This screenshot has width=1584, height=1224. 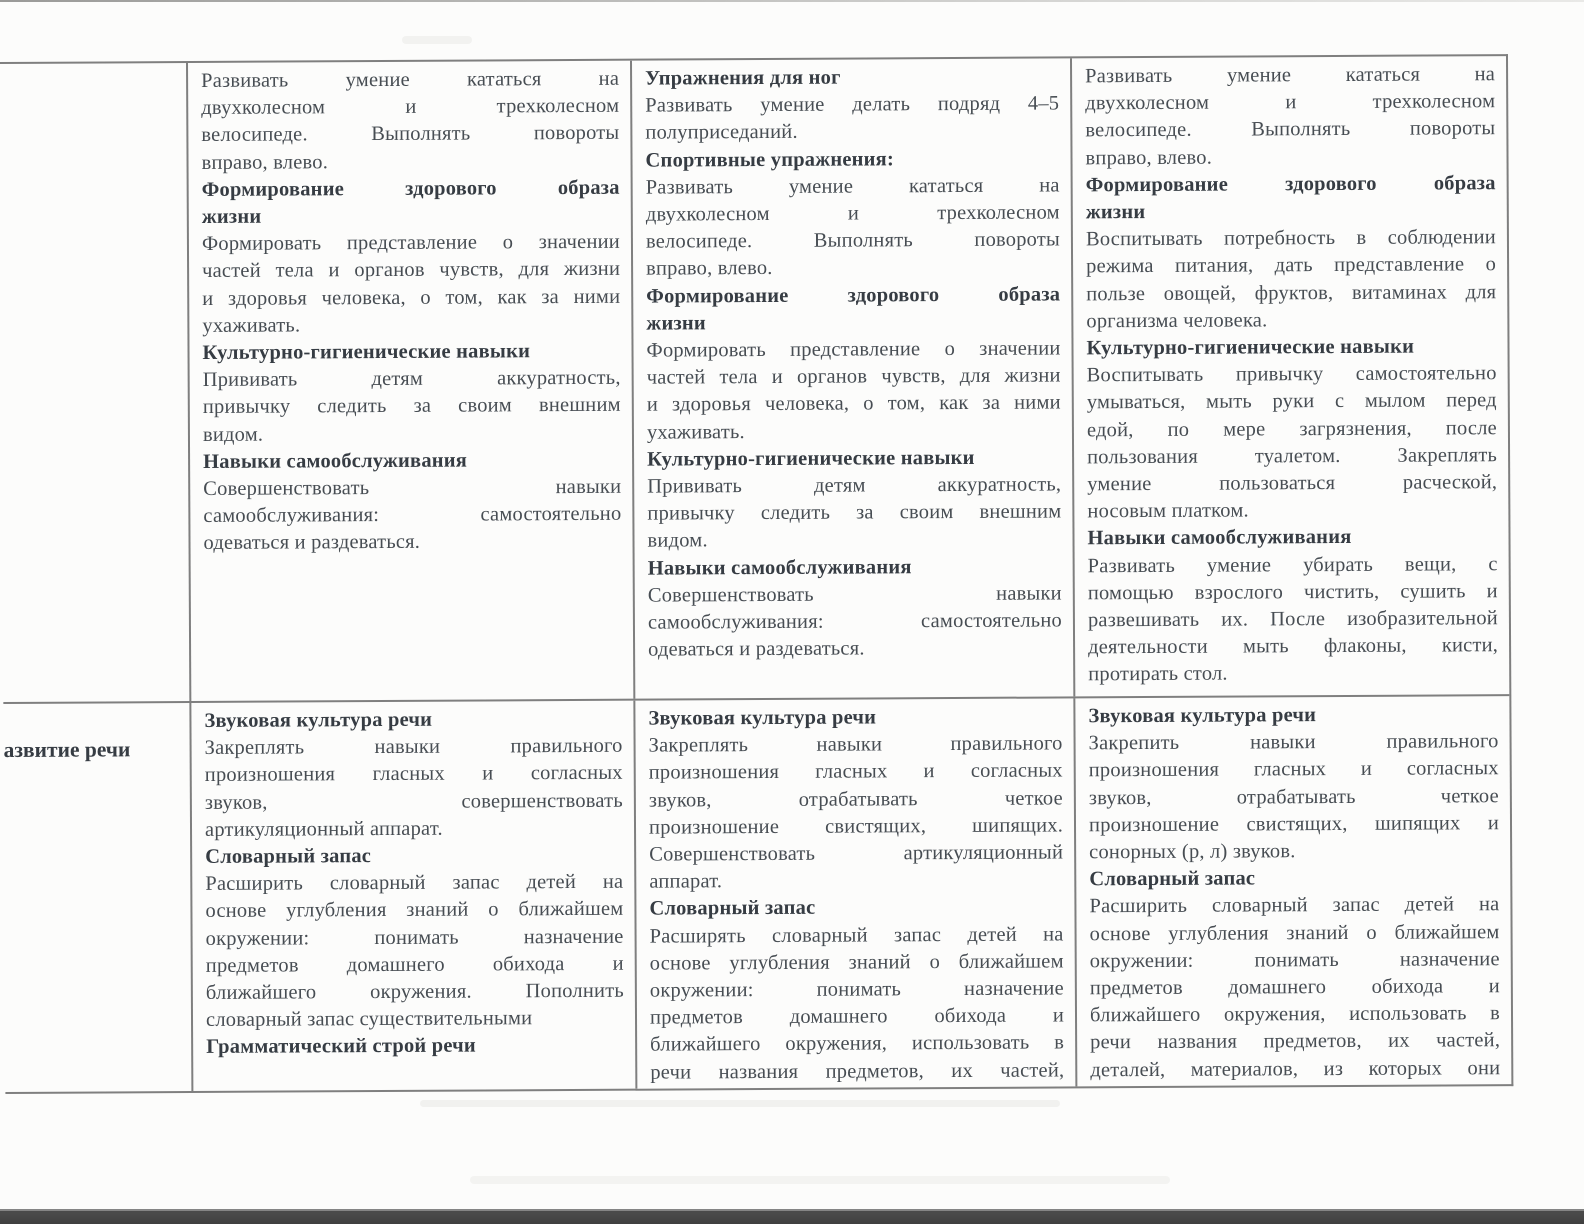 I want to click on text-line: деталей, материалов, из которых они, so click(x=1295, y=1068).